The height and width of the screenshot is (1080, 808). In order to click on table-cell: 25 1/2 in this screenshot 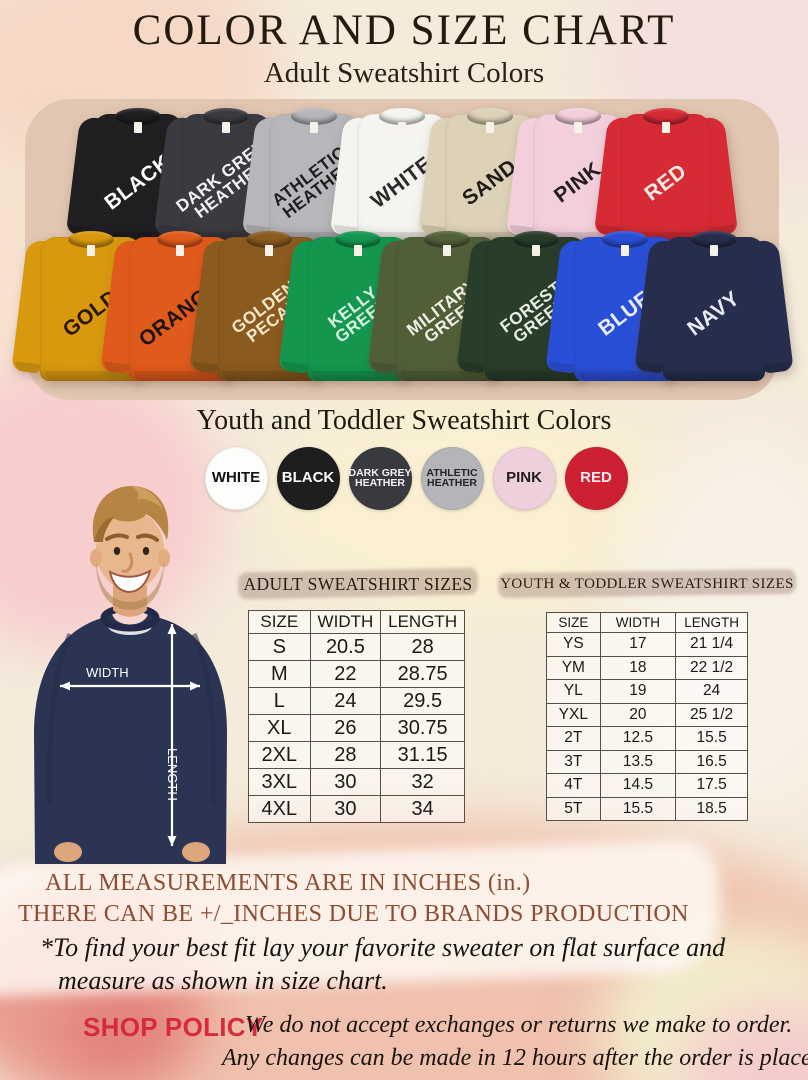, I will do `click(711, 714)`.